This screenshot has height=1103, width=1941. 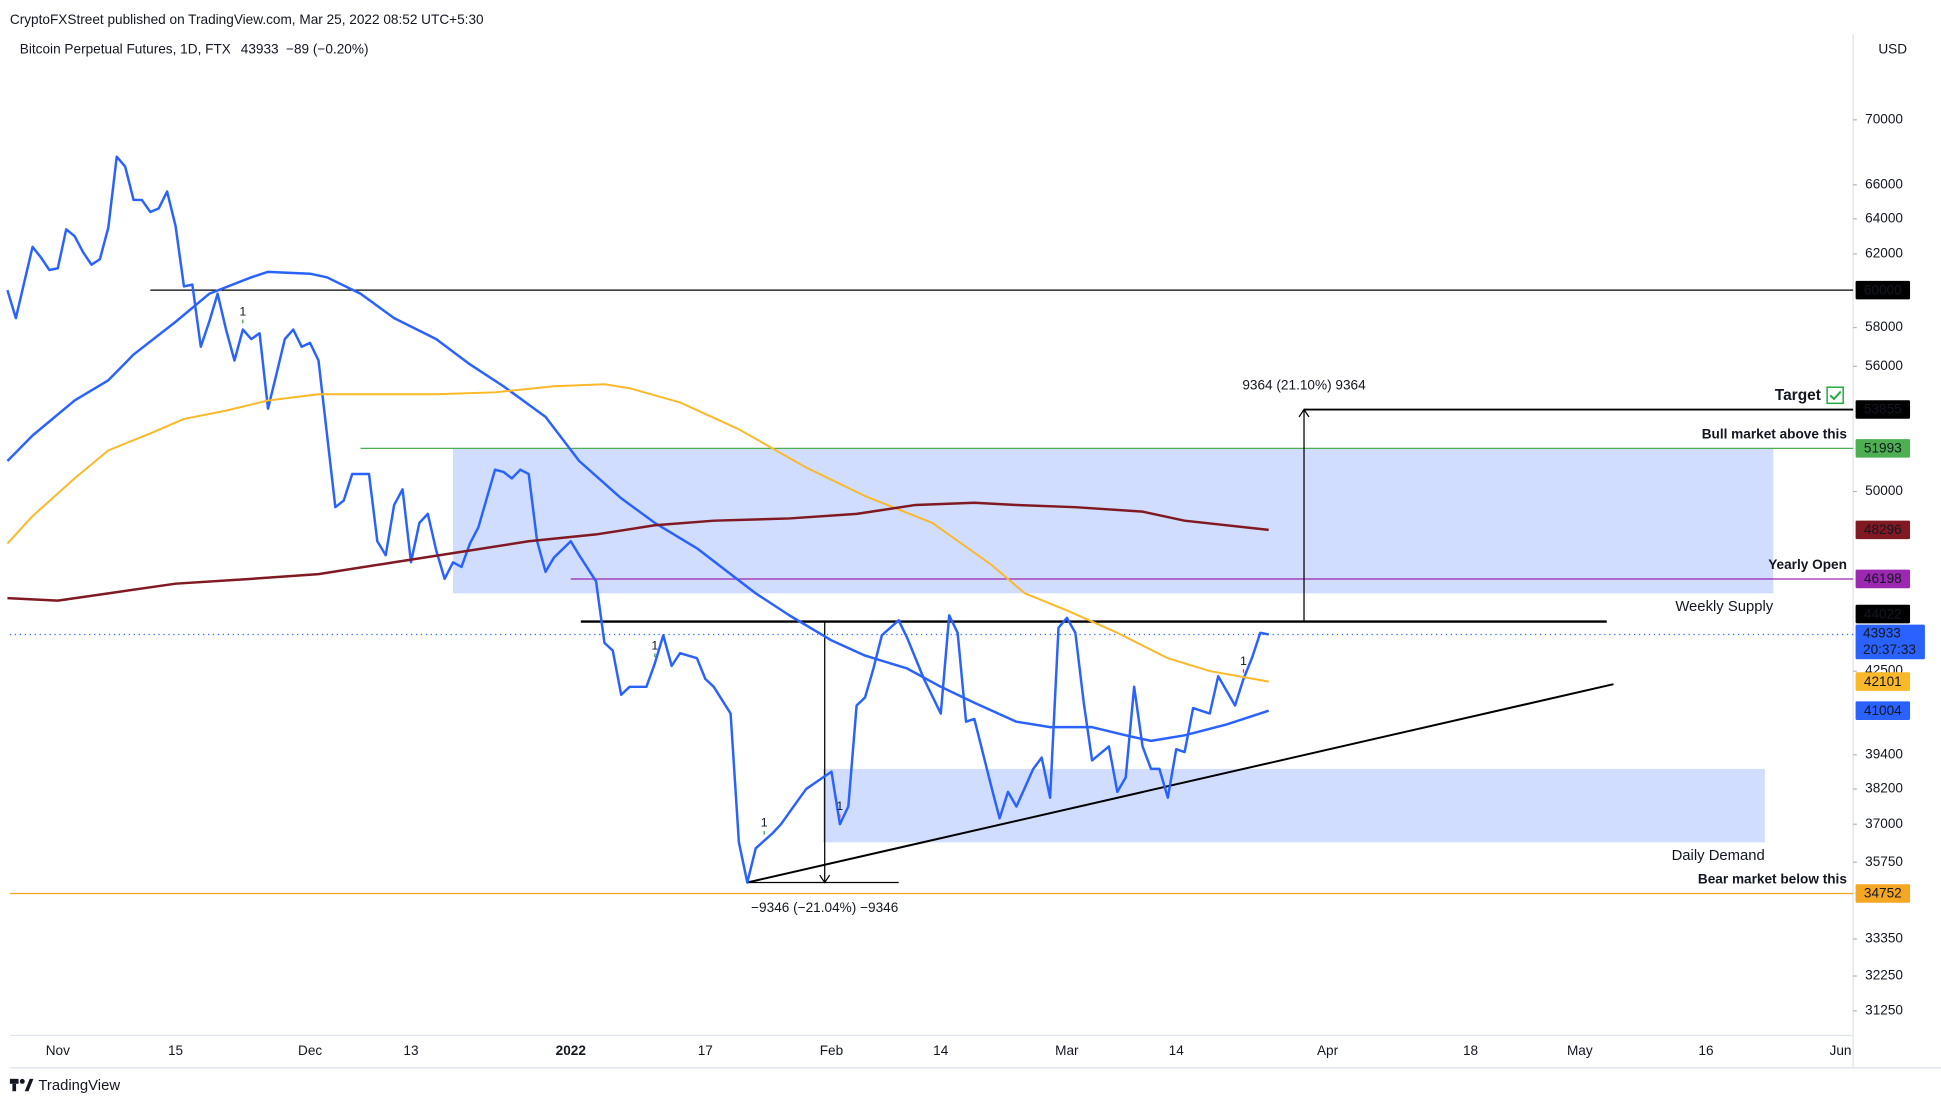 I want to click on x-tick-label: Dec, so click(x=310, y=1050).